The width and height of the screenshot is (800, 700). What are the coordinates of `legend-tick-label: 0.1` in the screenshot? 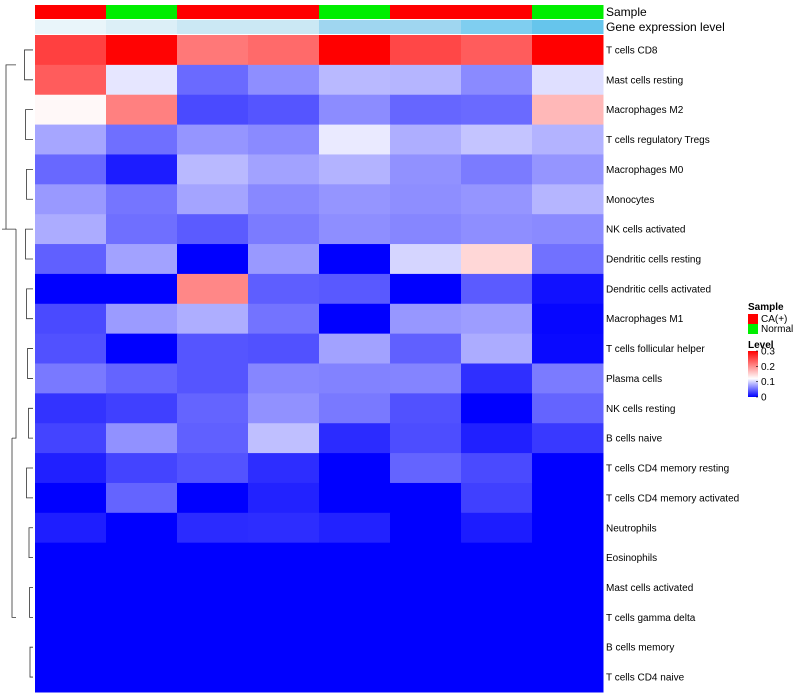 It's located at (768, 382).